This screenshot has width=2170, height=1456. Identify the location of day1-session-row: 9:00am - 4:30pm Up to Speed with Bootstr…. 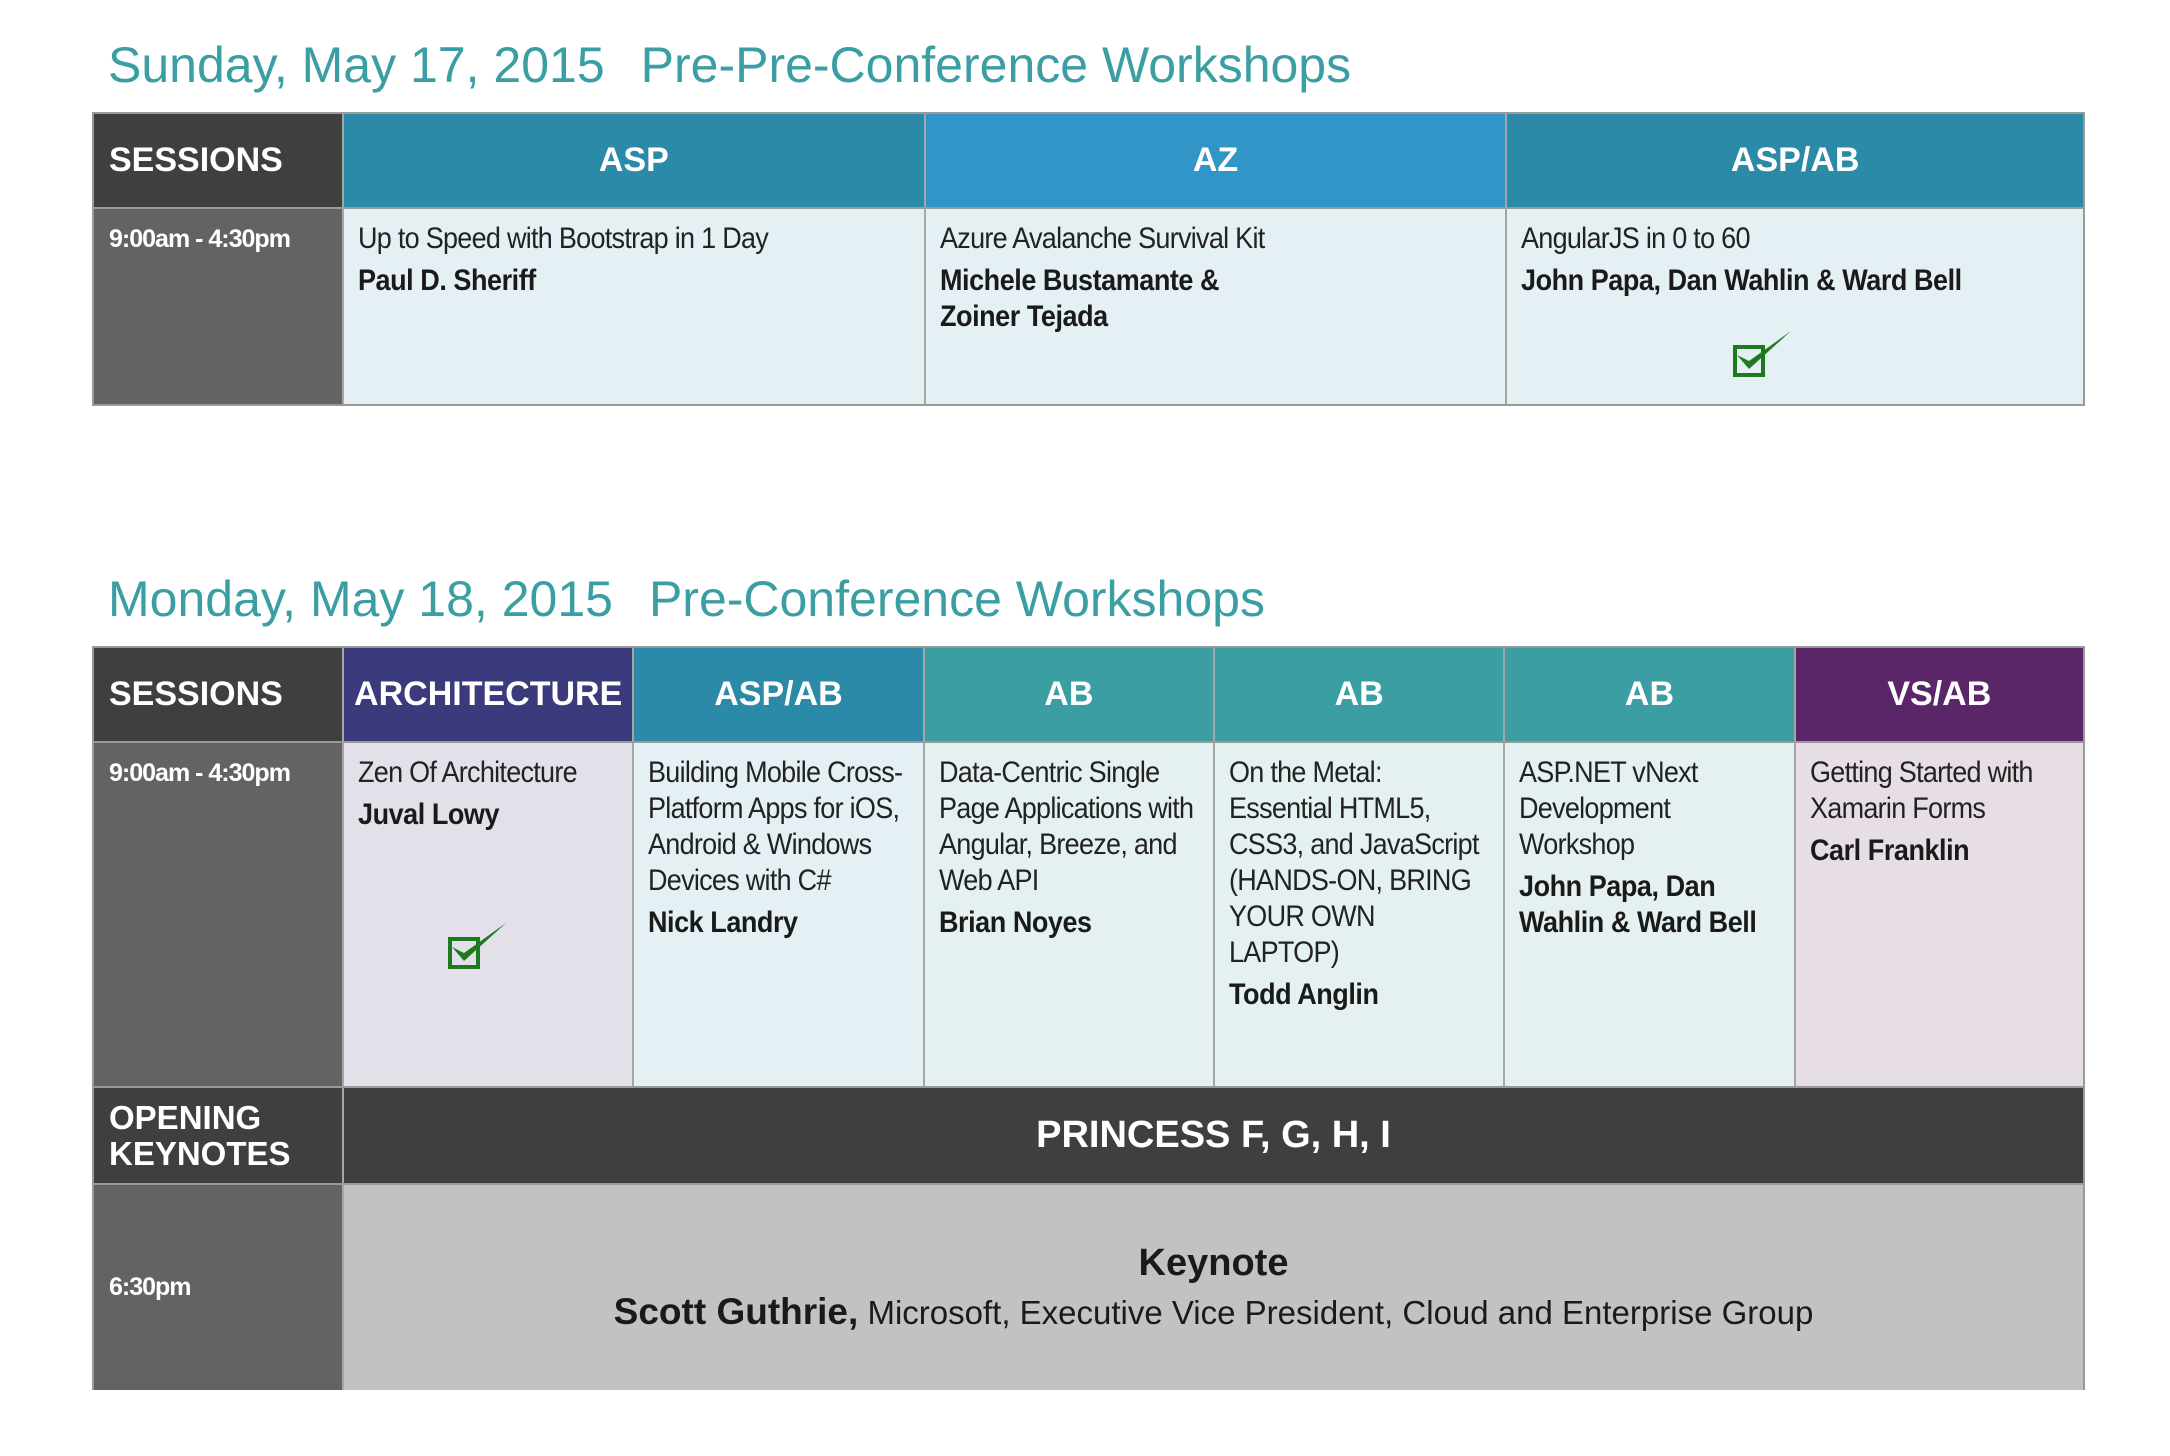
(1088, 306).